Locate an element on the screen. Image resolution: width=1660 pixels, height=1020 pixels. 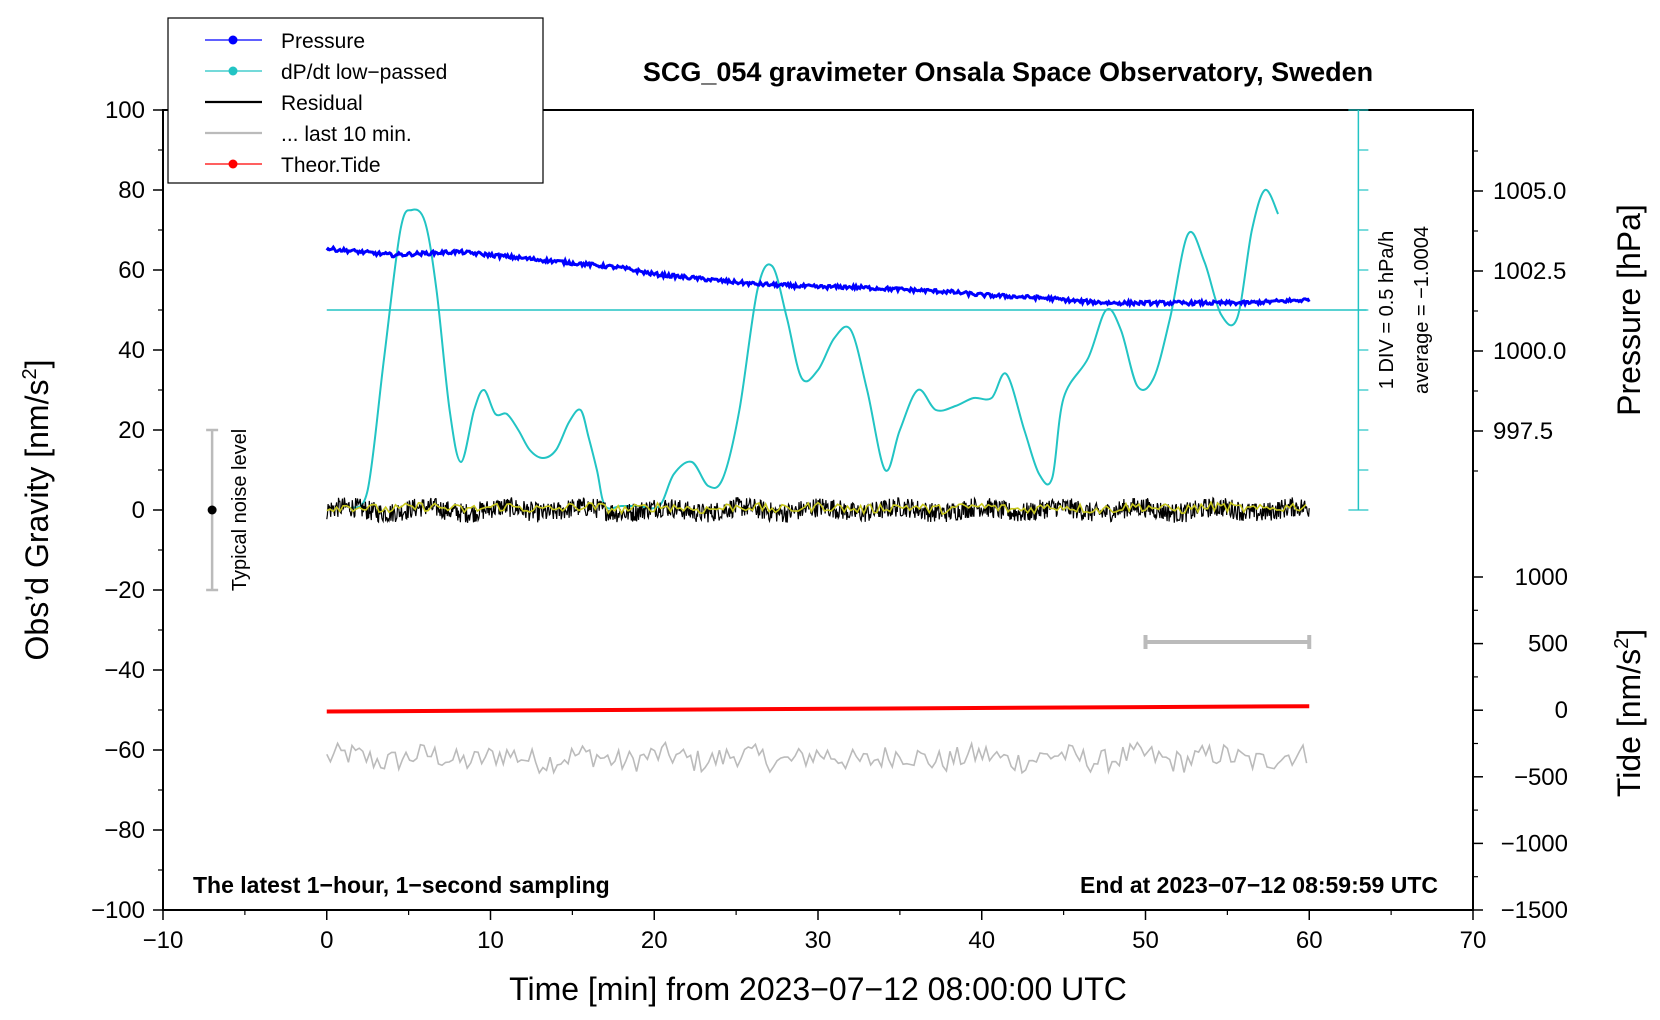
note-end-time: End at 2023−07−12 08:59:59 UTC is located at coordinates (1259, 885).